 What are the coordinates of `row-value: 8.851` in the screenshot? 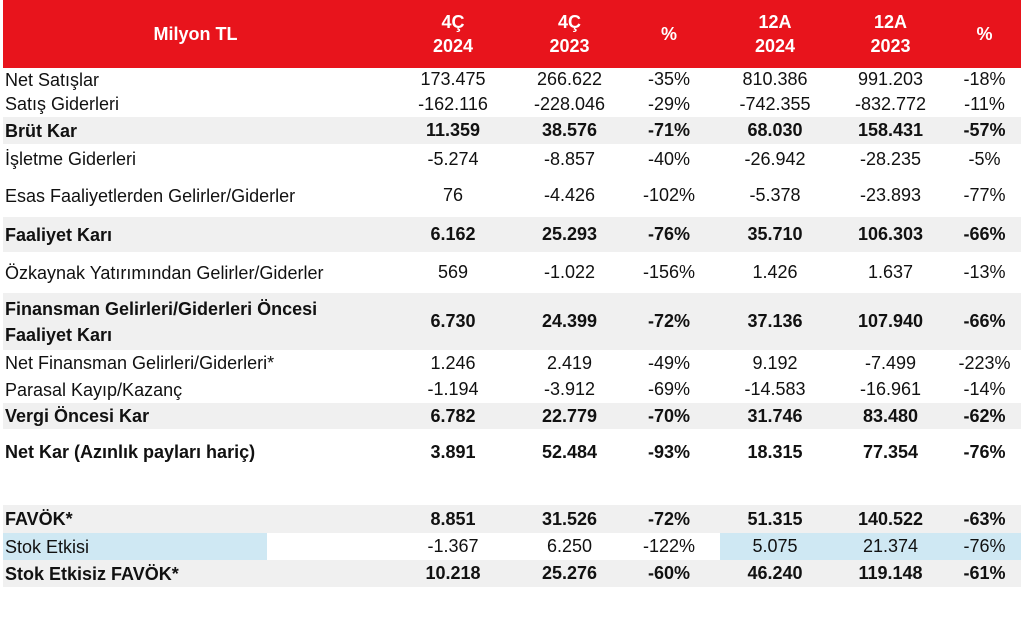 It's located at (453, 518).